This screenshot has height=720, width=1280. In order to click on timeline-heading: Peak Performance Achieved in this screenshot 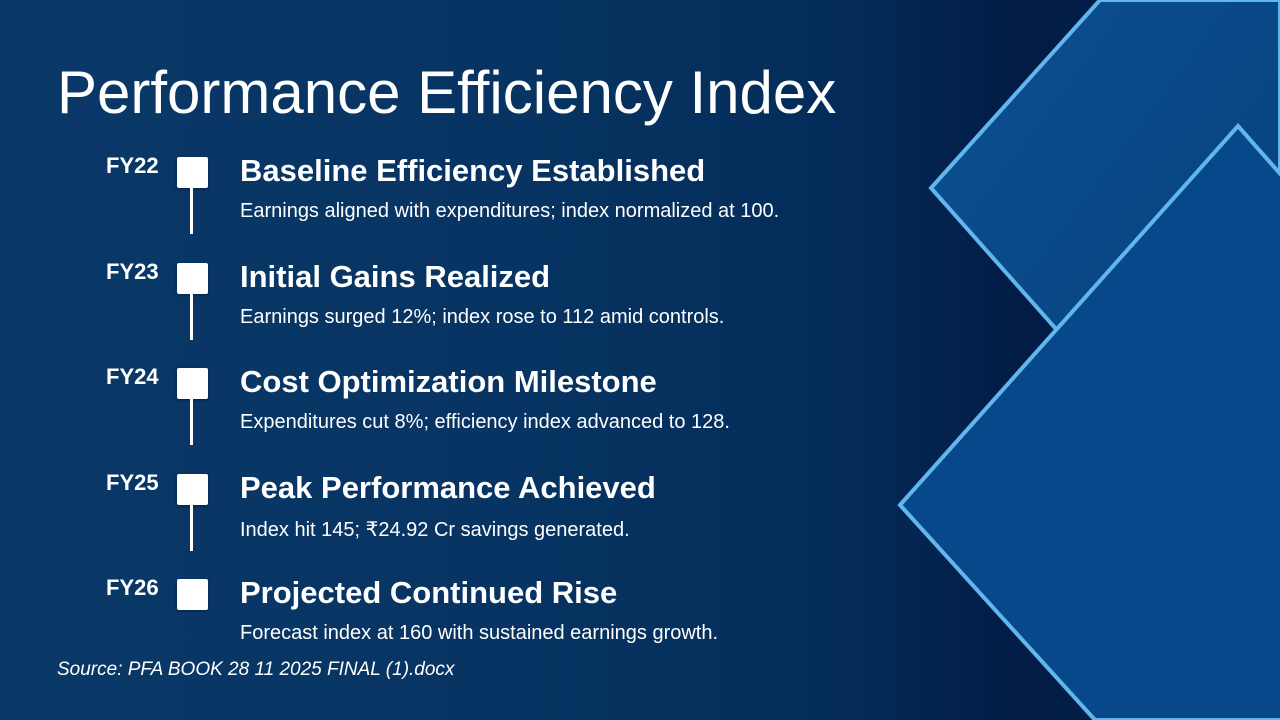, I will do `click(448, 487)`.